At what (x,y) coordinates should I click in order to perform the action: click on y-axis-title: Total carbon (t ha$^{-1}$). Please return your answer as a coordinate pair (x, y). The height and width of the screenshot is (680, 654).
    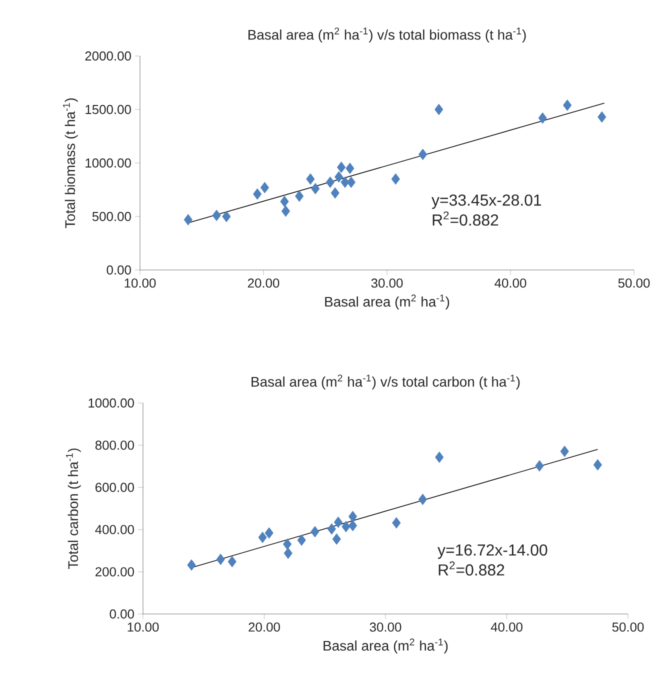
    Looking at the image, I should click on (74, 508).